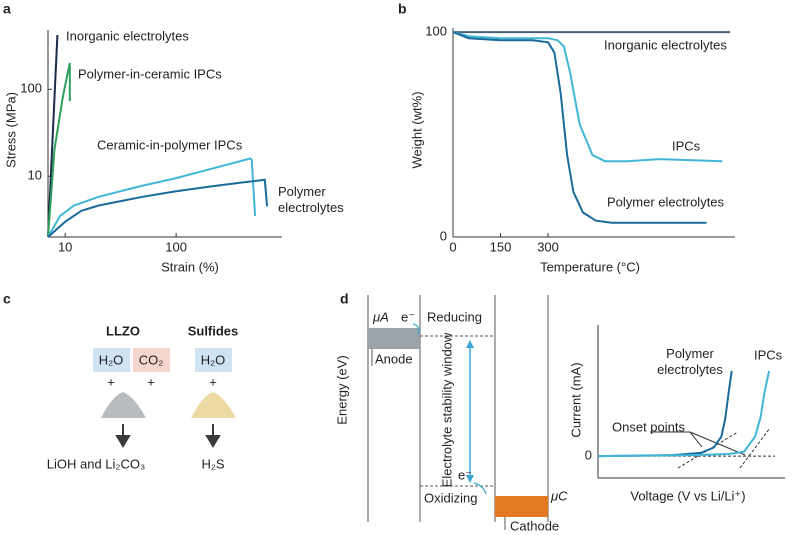 This screenshot has width=800, height=535. Describe the element at coordinates (402, 9) in the screenshot. I see `panel-label: b` at that location.